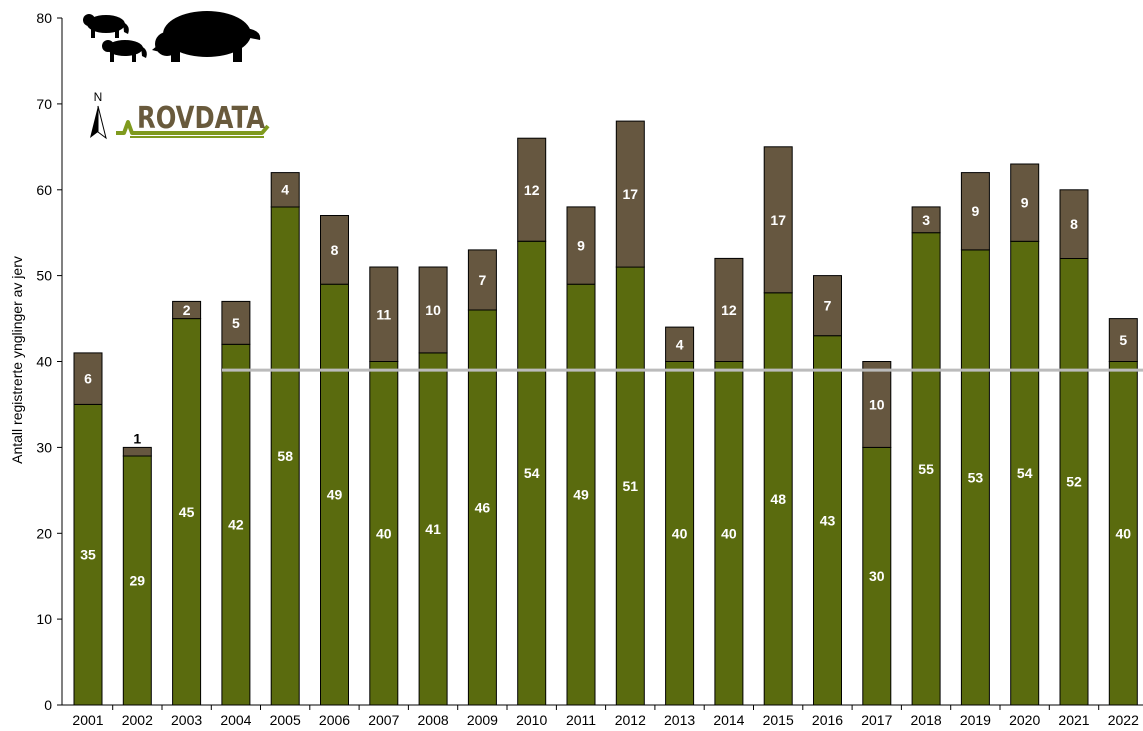 This screenshot has height=731, width=1143. I want to click on y-tick-label: 30, so click(44, 447).